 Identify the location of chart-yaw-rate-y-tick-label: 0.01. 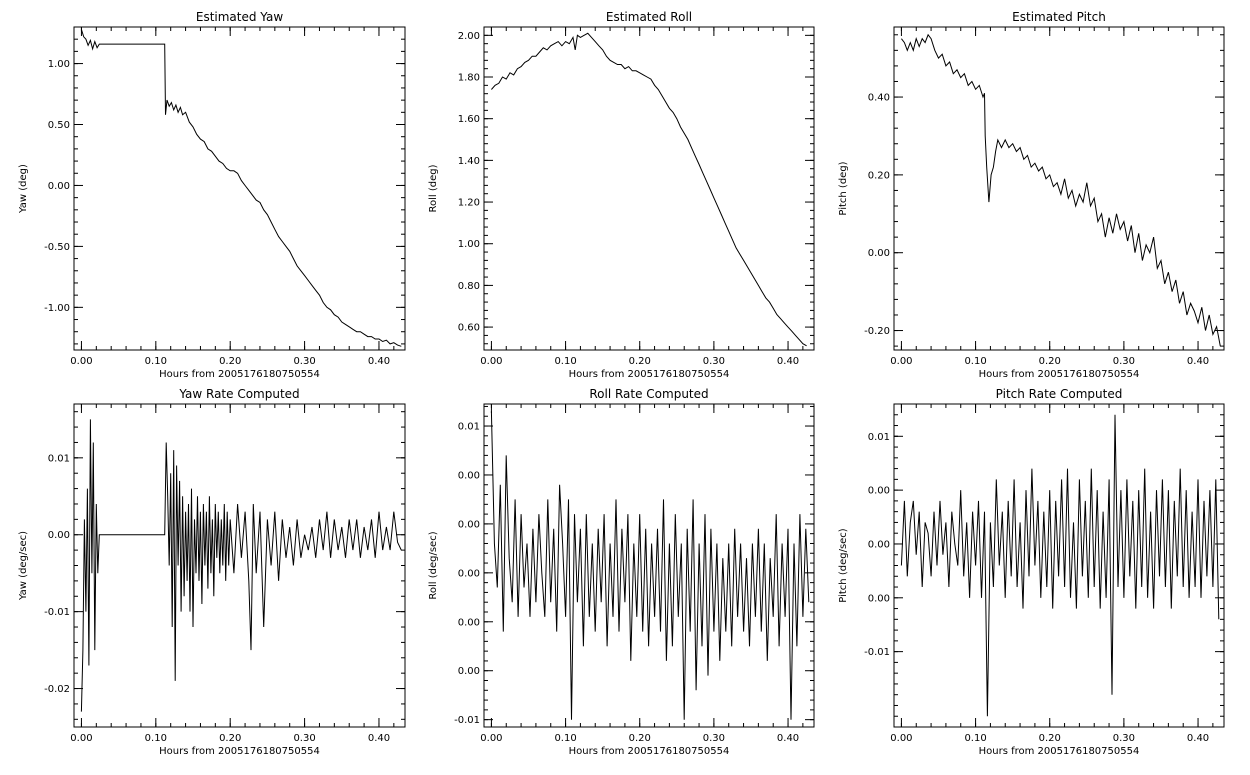
(59, 458).